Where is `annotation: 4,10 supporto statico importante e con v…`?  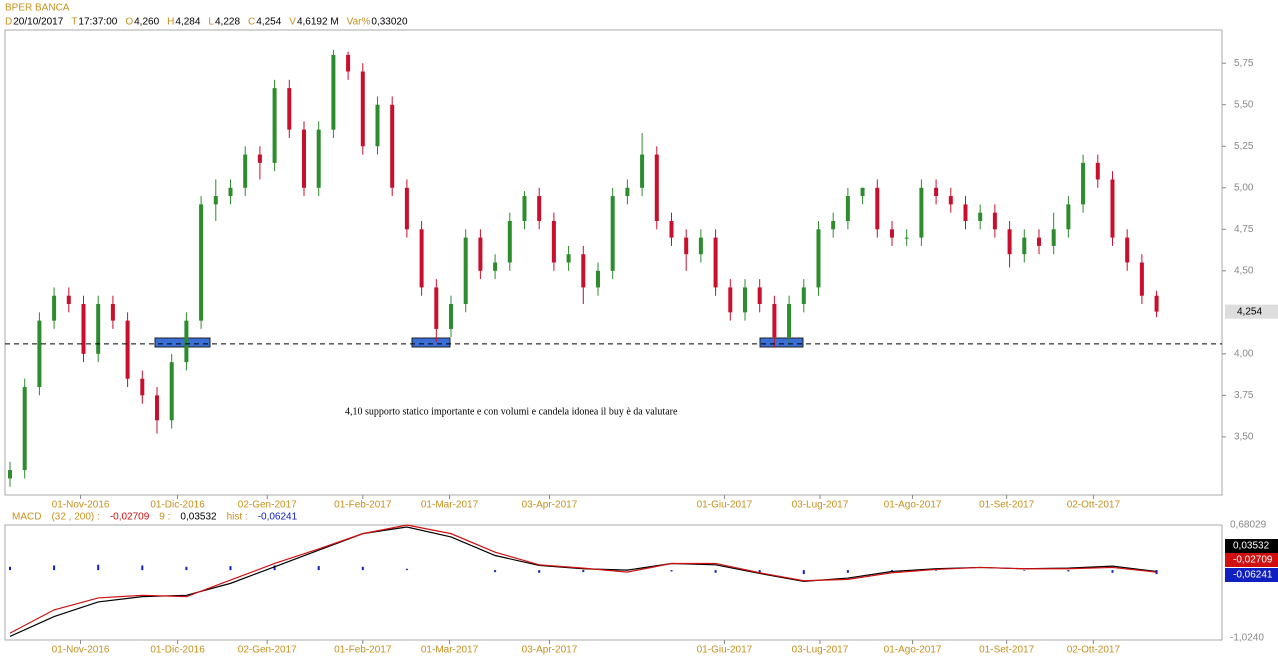
annotation: 4,10 supporto statico importante e con v… is located at coordinates (511, 411).